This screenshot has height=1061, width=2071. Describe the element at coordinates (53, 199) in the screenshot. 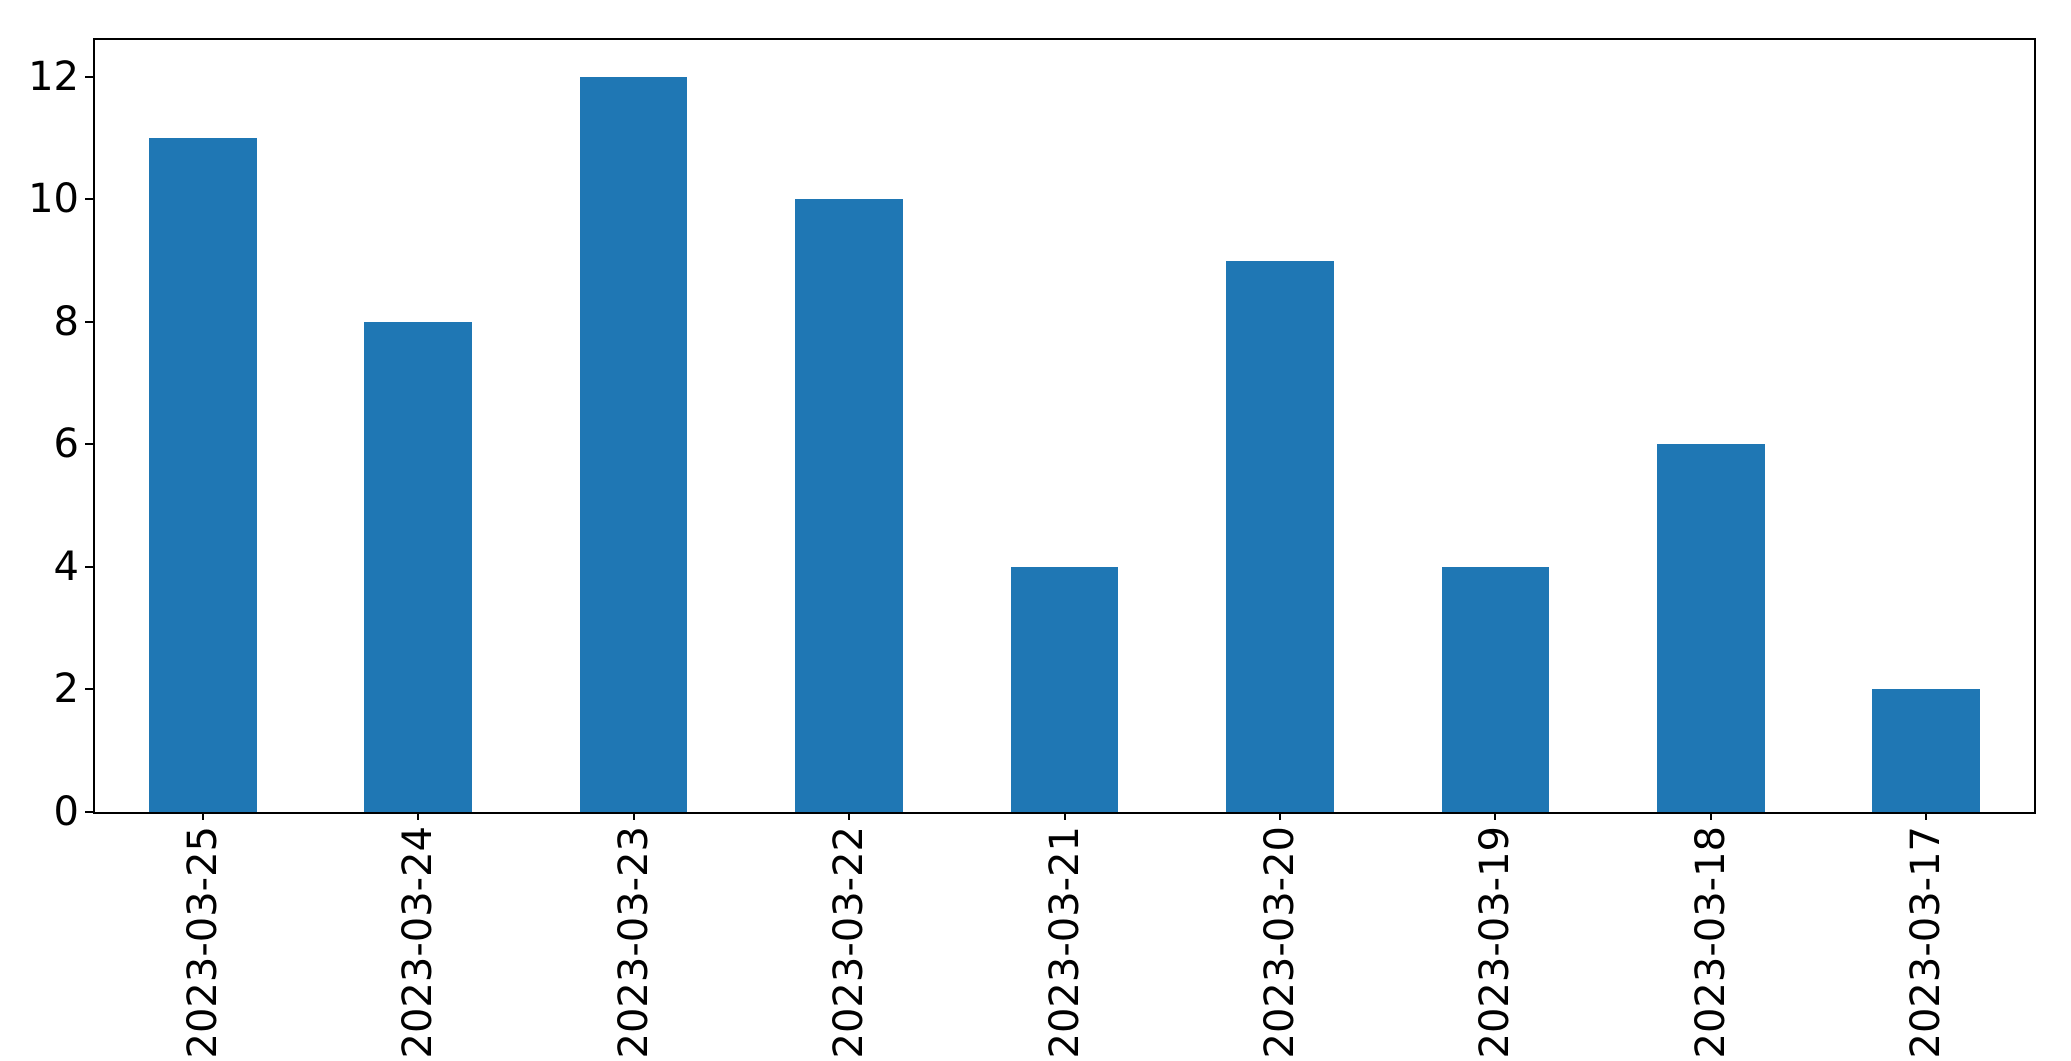

I see `y-tick-label: 10` at that location.